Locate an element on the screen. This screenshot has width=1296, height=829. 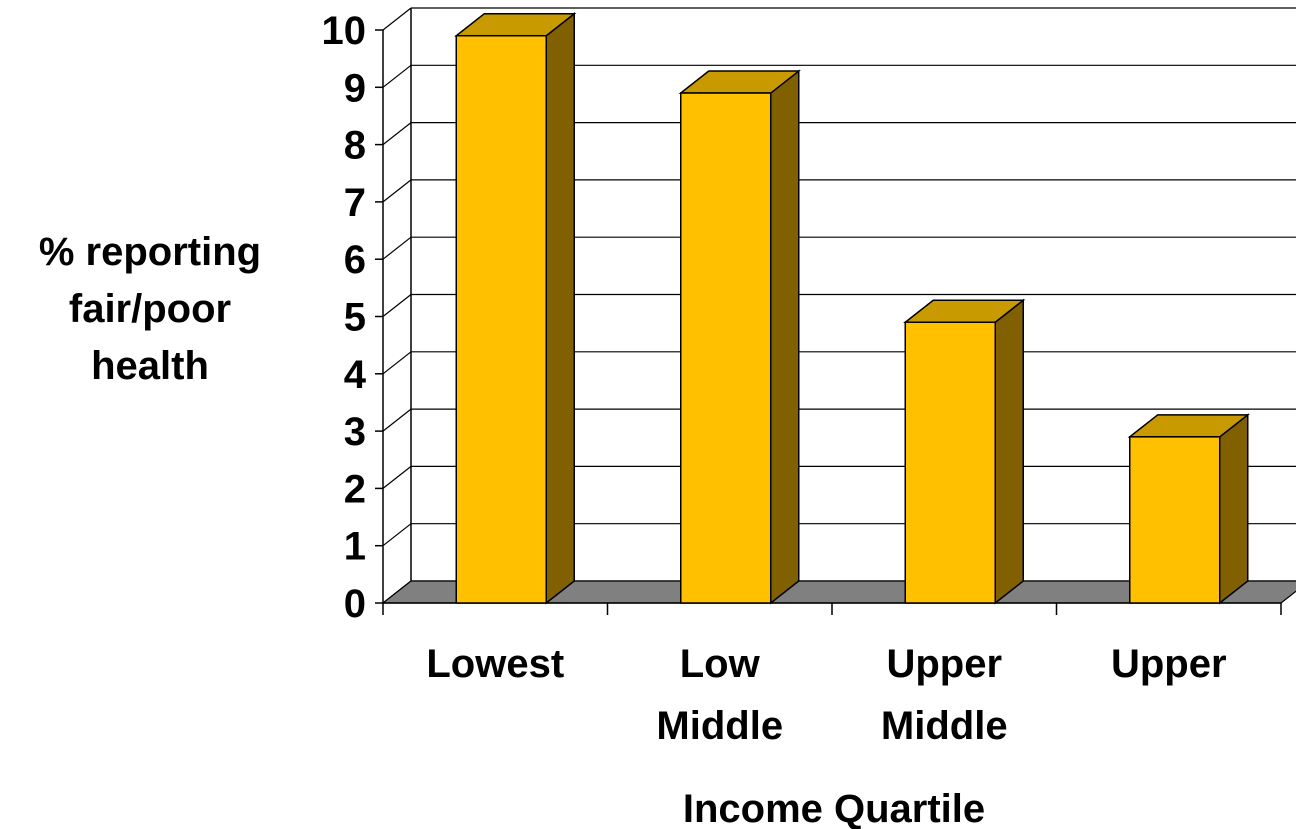
x-tick-label: Lowest is located at coordinates (495, 664).